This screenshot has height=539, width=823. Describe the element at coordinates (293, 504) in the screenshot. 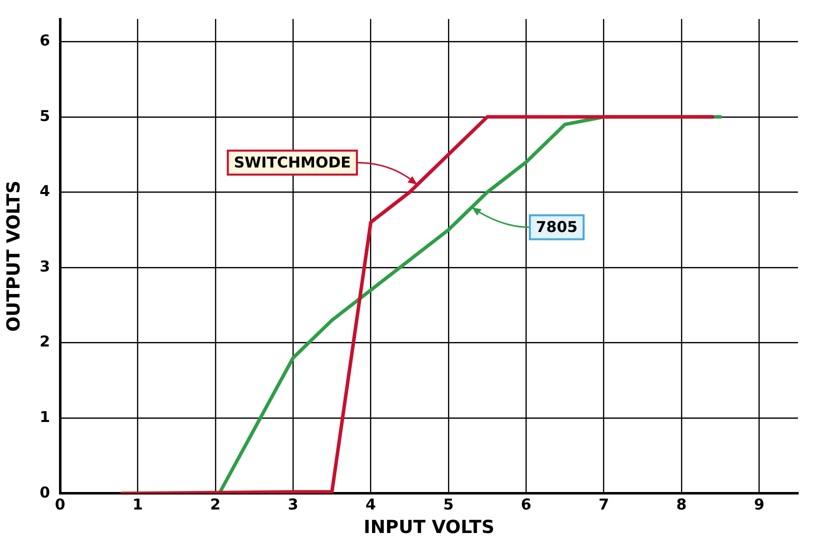

I see `x-tick-label: 3` at that location.